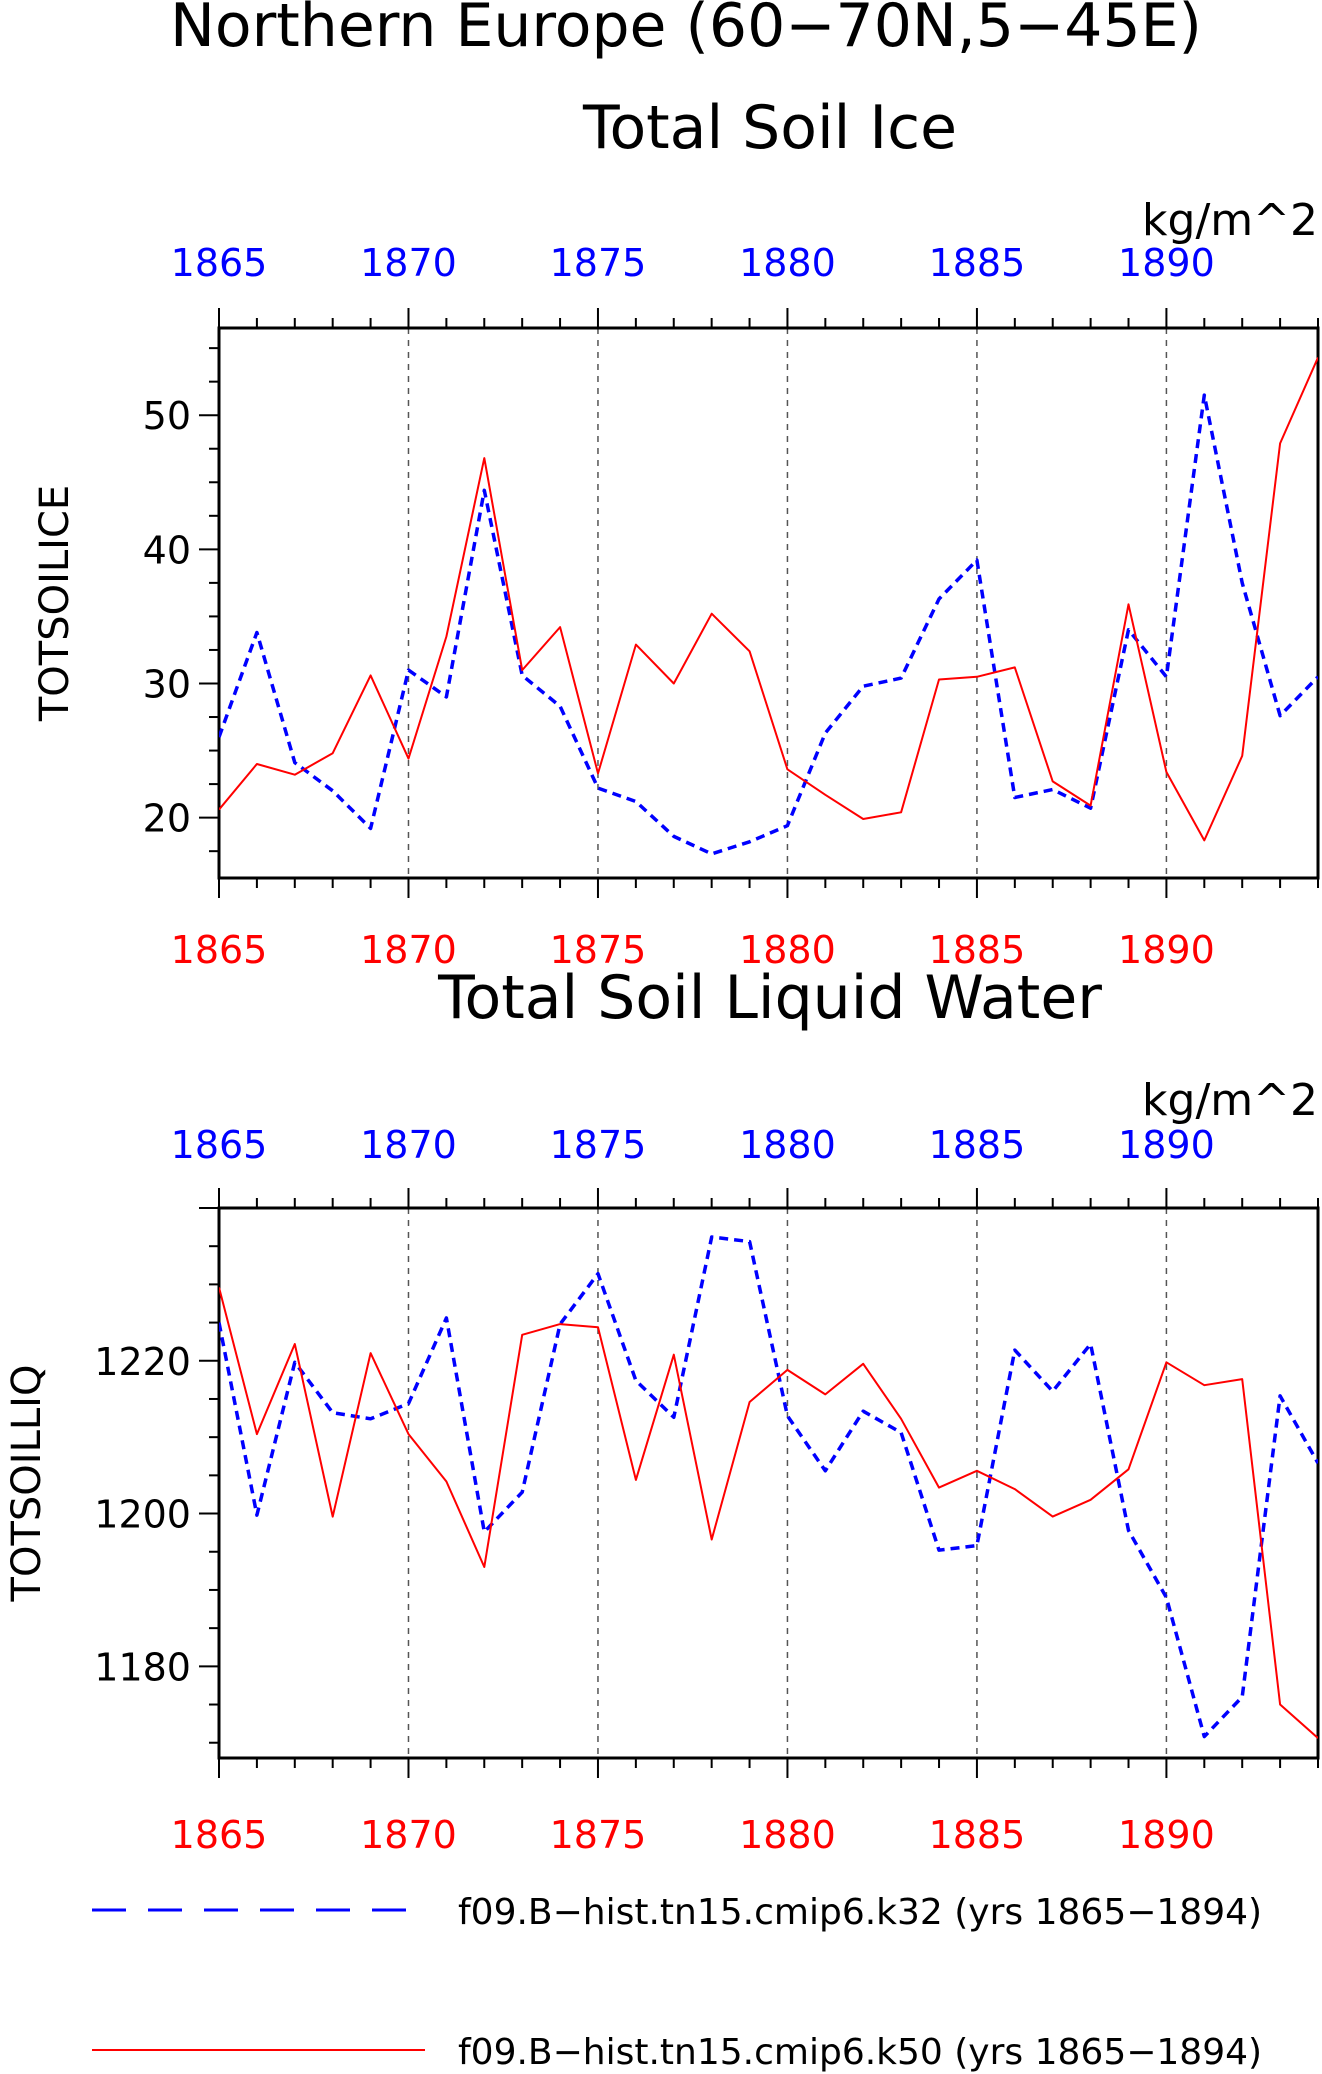 The width and height of the screenshot is (1322, 2074). Describe the element at coordinates (167, 550) in the screenshot. I see `y-tick-label: 40` at that location.